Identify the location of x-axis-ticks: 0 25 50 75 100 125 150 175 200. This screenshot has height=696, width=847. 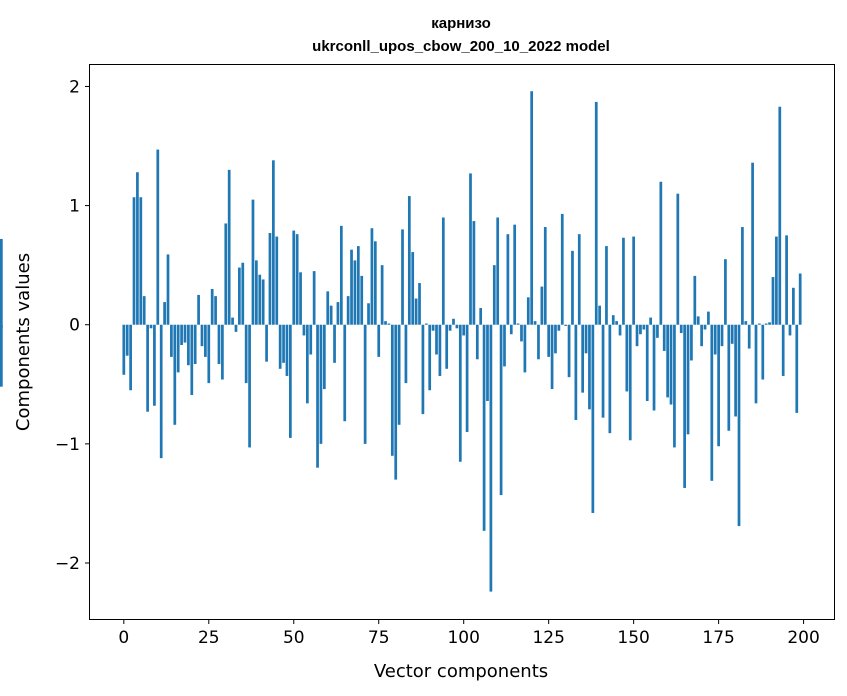
(469, 633).